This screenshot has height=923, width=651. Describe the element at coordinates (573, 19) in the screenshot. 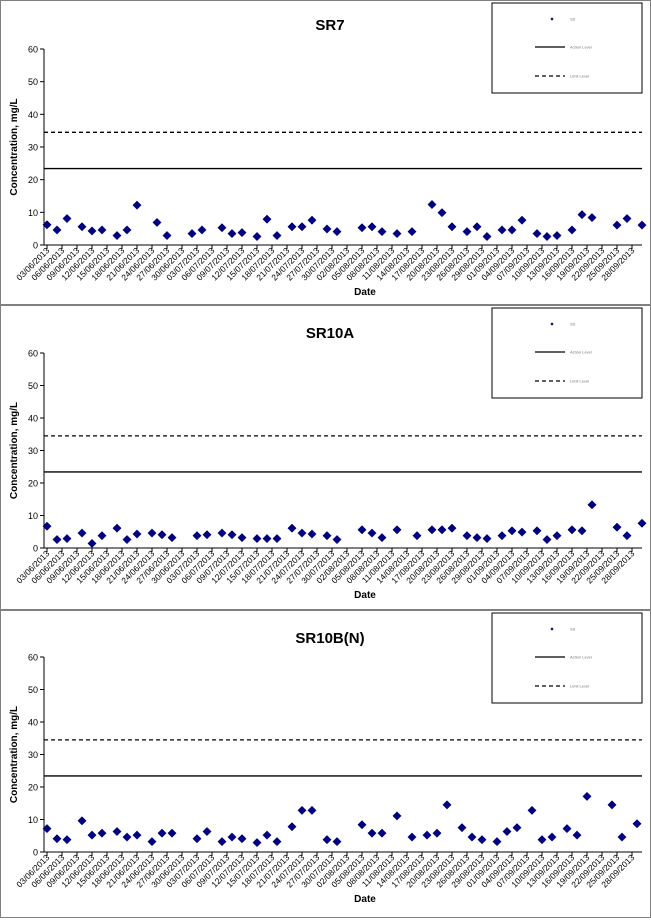

I see `legend-label: SS` at that location.